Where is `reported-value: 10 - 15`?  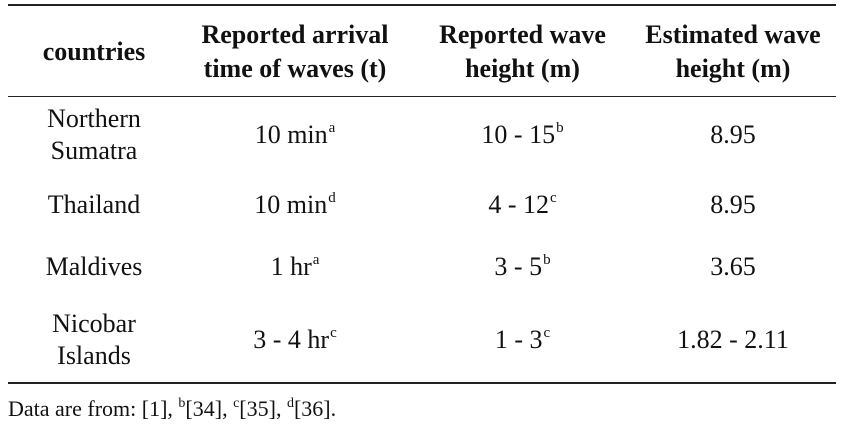
reported-value: 10 - 15 is located at coordinates (518, 134).